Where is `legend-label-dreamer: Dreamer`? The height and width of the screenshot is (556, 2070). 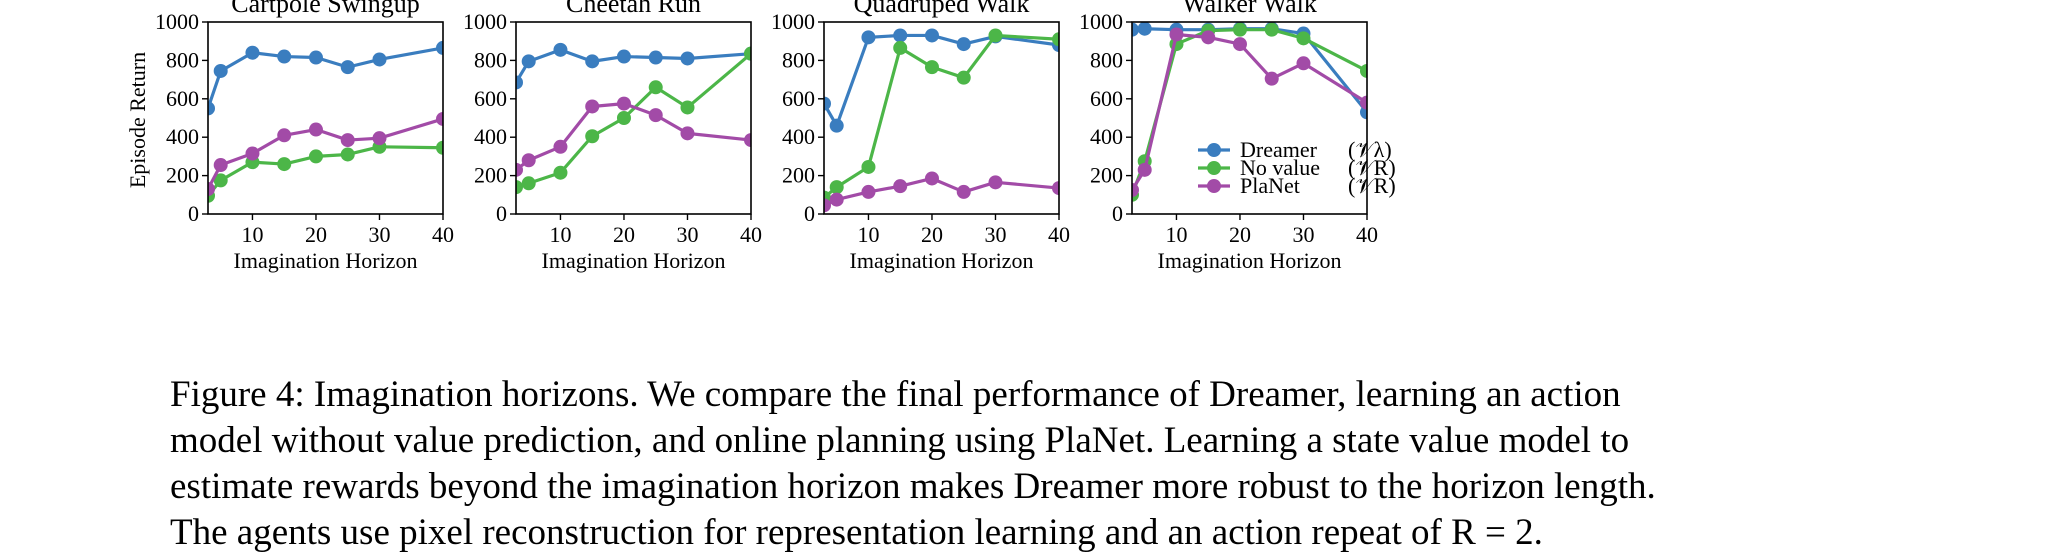 legend-label-dreamer: Dreamer is located at coordinates (1279, 149).